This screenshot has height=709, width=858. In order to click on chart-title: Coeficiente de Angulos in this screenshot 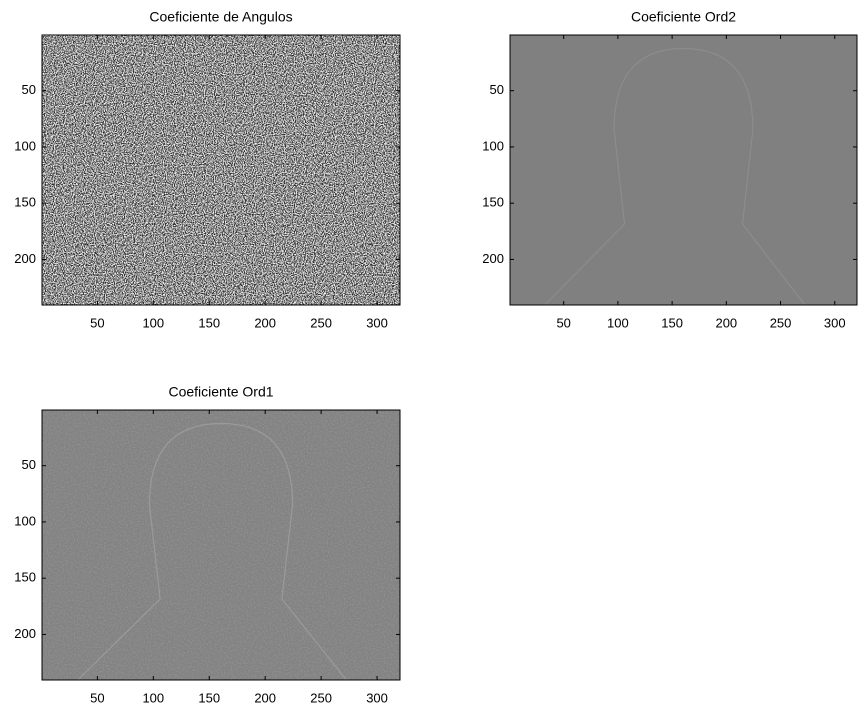, I will do `click(220, 17)`.